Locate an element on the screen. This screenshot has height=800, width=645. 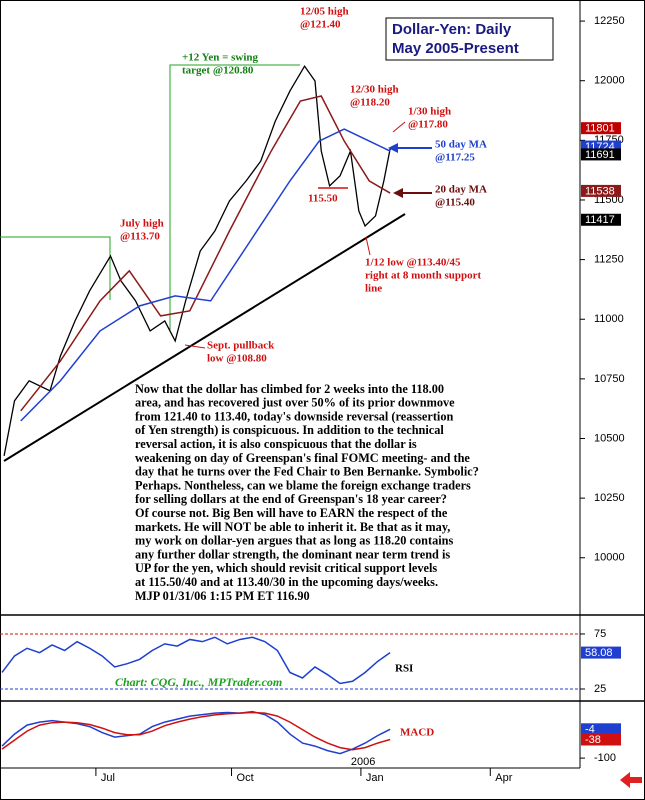
x-tick-label: Jul is located at coordinates (108, 778).